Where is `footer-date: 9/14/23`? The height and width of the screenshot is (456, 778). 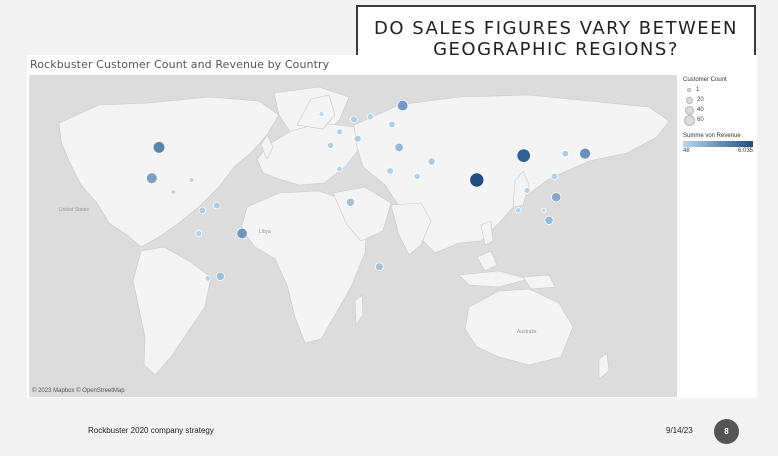
footer-date: 9/14/23 is located at coordinates (679, 430).